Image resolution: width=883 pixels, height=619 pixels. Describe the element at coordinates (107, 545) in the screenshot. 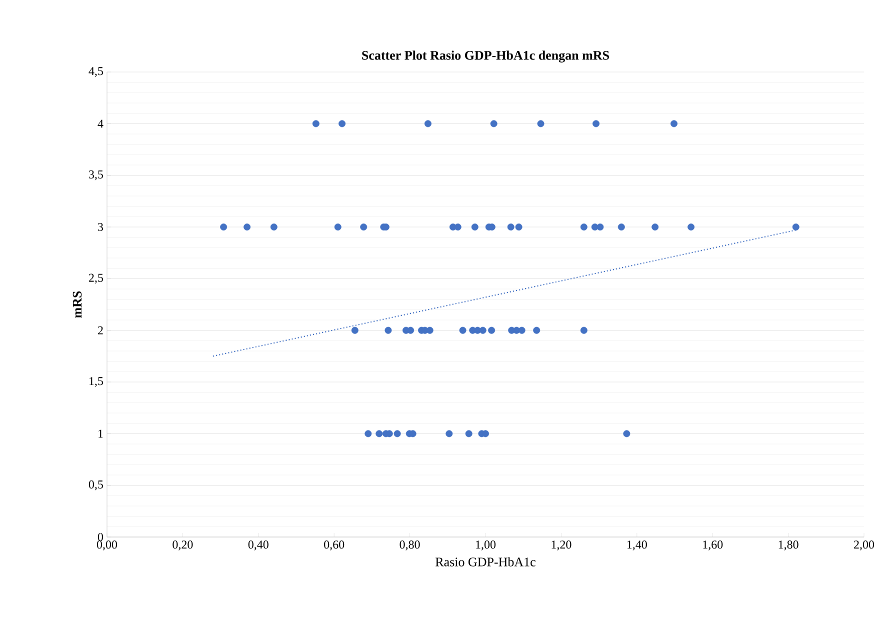

I see `x-tick-label: 0,00` at that location.